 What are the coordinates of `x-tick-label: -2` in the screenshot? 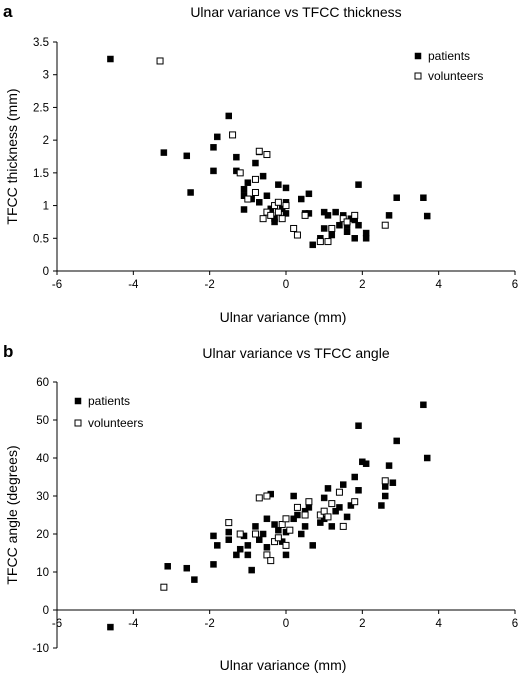 It's located at (210, 285).